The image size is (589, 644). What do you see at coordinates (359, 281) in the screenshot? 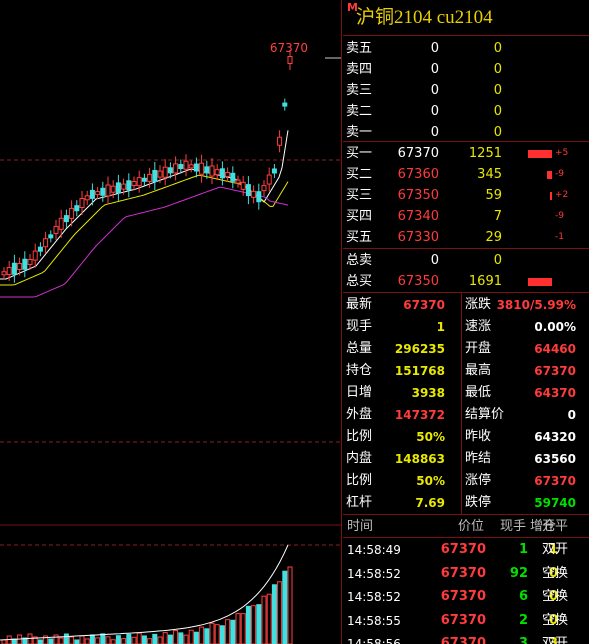
I see `total-label: 总买` at bounding box center [359, 281].